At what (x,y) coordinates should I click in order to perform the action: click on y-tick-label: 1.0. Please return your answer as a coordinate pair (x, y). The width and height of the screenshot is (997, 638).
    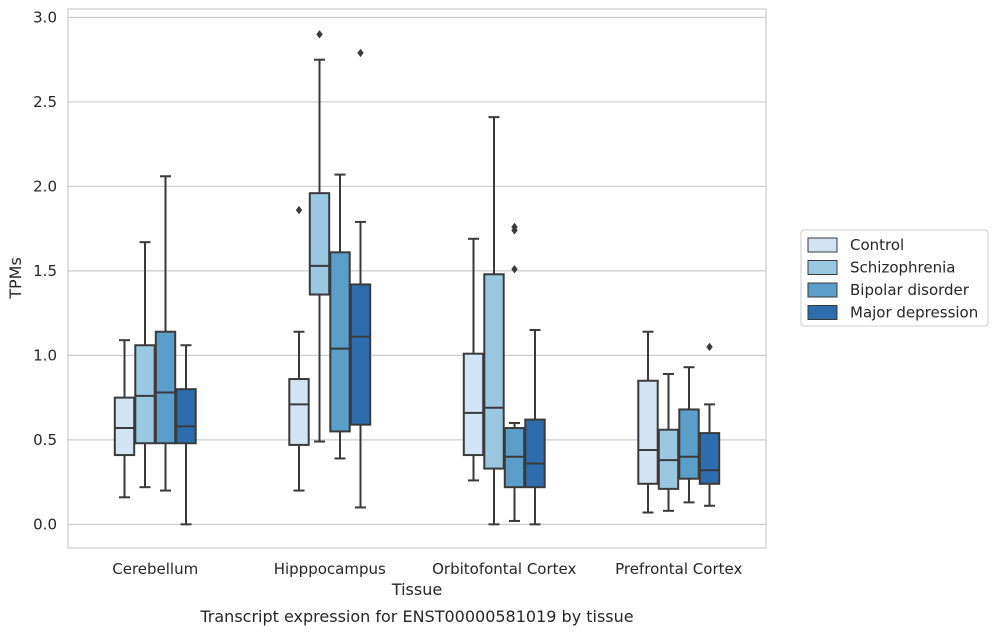
    Looking at the image, I should click on (45, 355).